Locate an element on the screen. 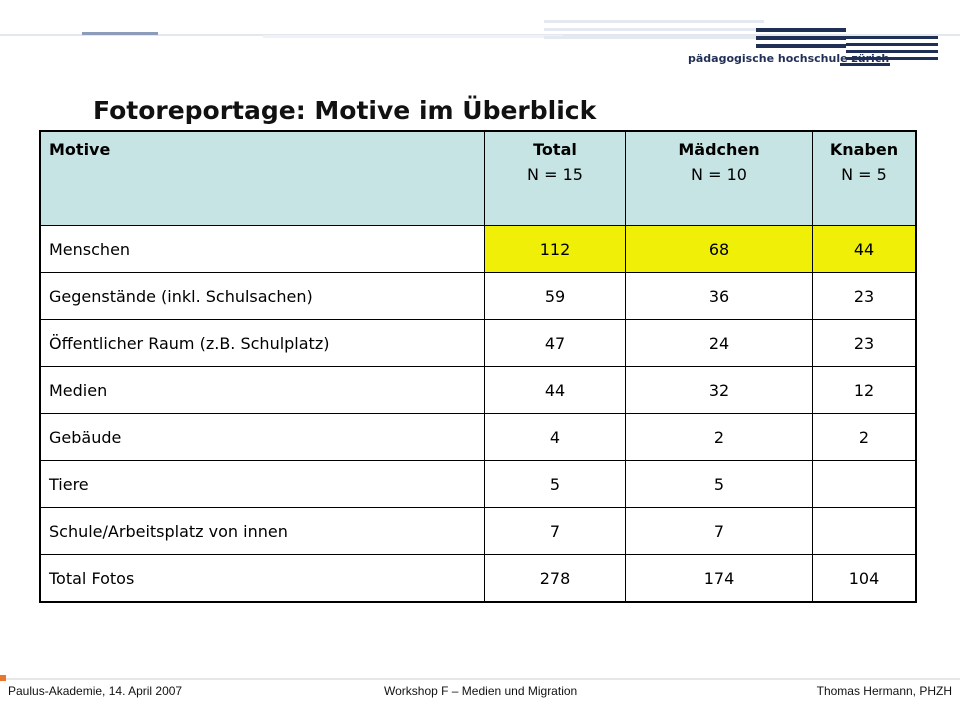 The width and height of the screenshot is (960, 720). cell-maedchen: 174 is located at coordinates (719, 578).